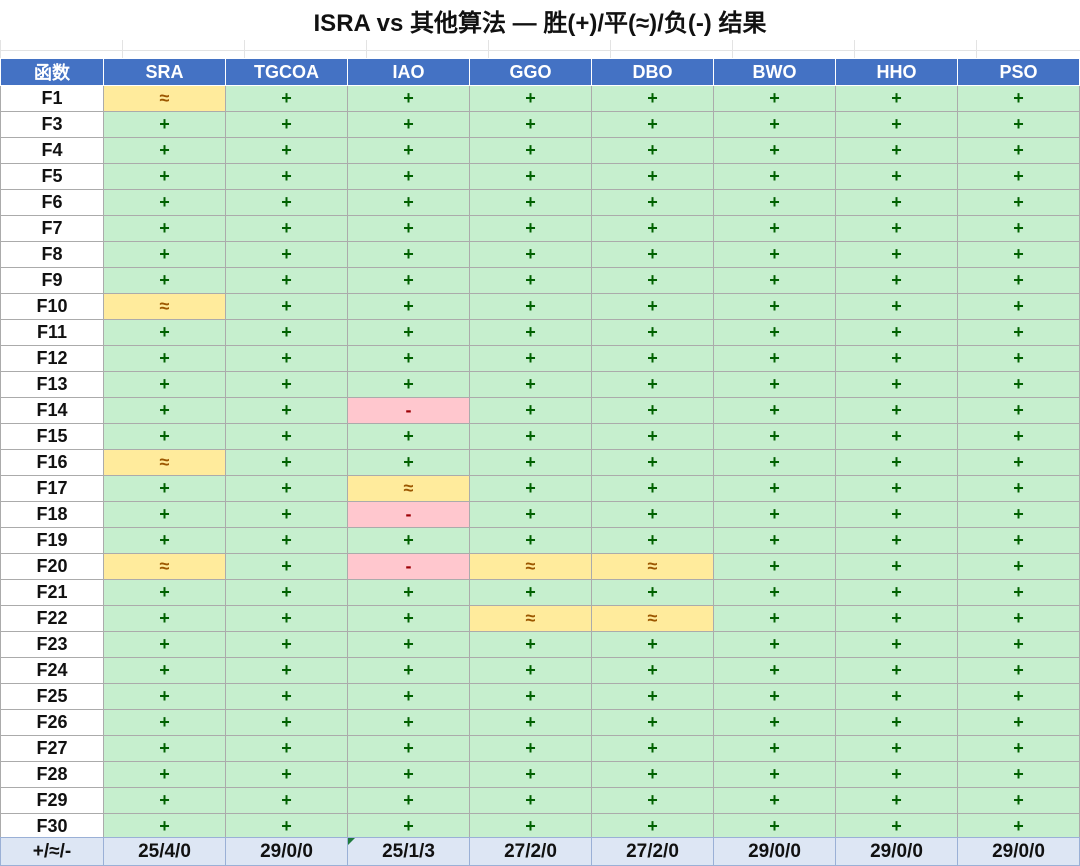 This screenshot has width=1080, height=866. I want to click on summary-value-cell: 25/4/0, so click(164, 851).